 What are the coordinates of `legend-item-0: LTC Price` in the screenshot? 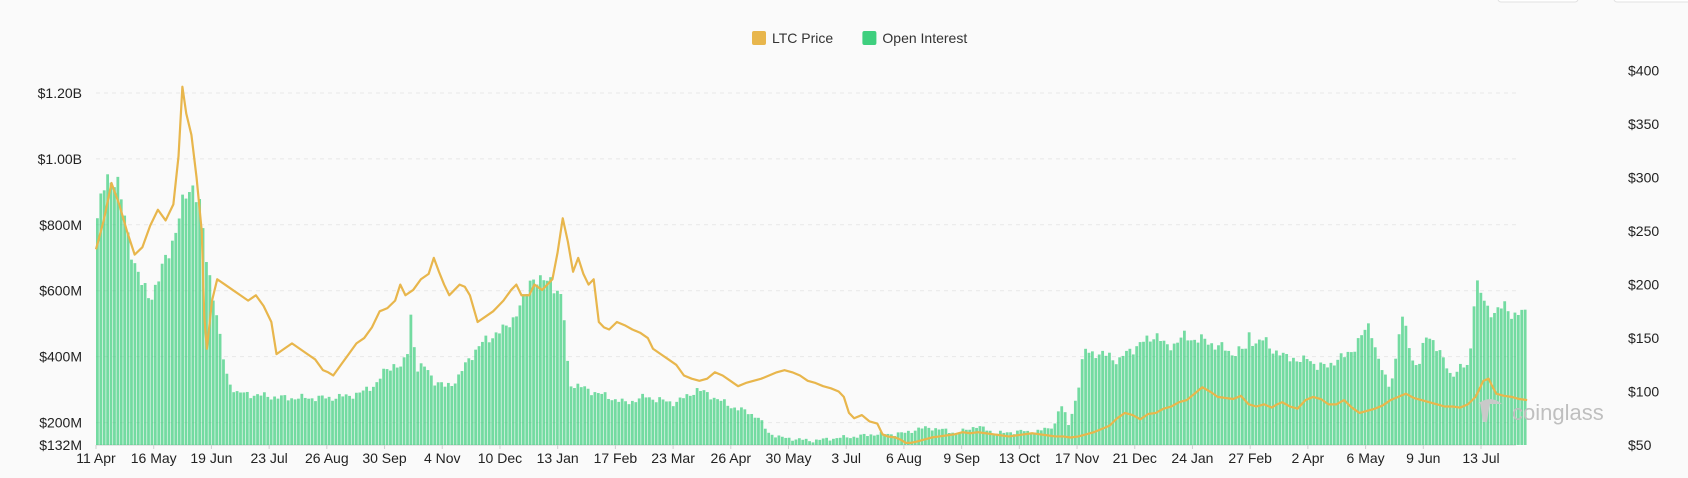 It's located at (792, 38).